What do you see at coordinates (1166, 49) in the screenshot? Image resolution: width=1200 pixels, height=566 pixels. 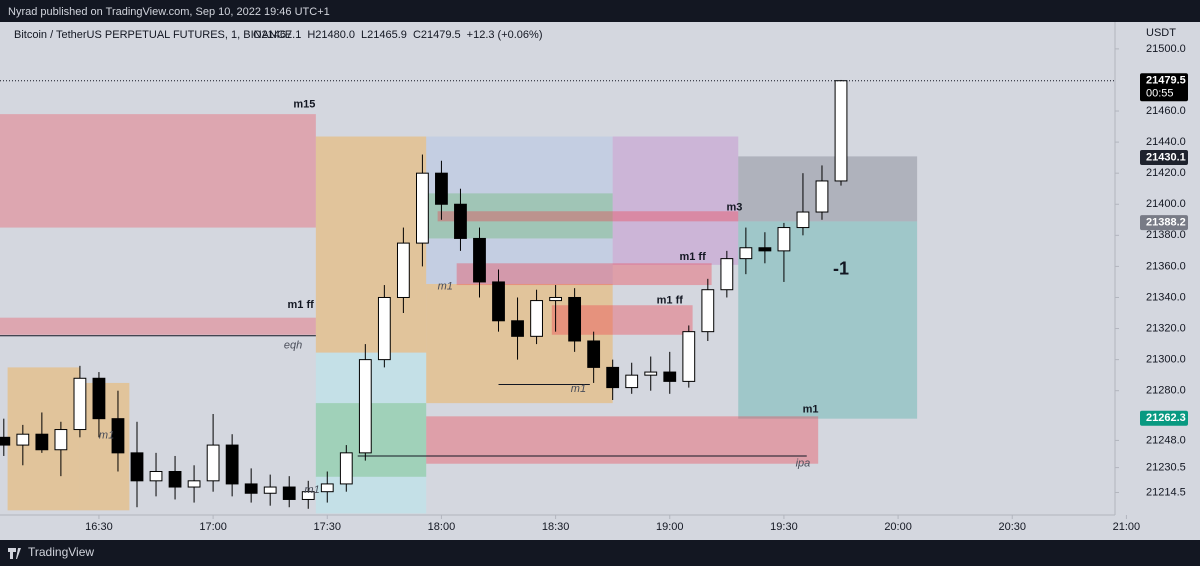 I see `y-tick-label: 21500.0` at bounding box center [1166, 49].